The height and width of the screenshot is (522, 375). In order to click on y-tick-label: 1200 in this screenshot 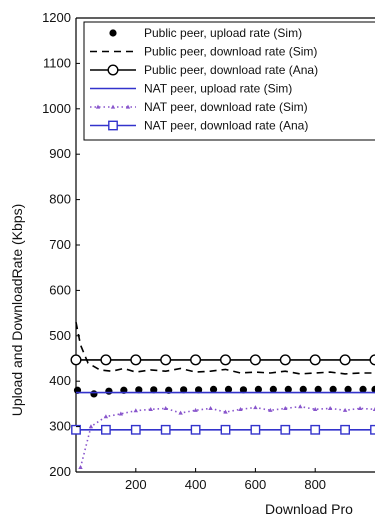, I will do `click(56, 17)`.